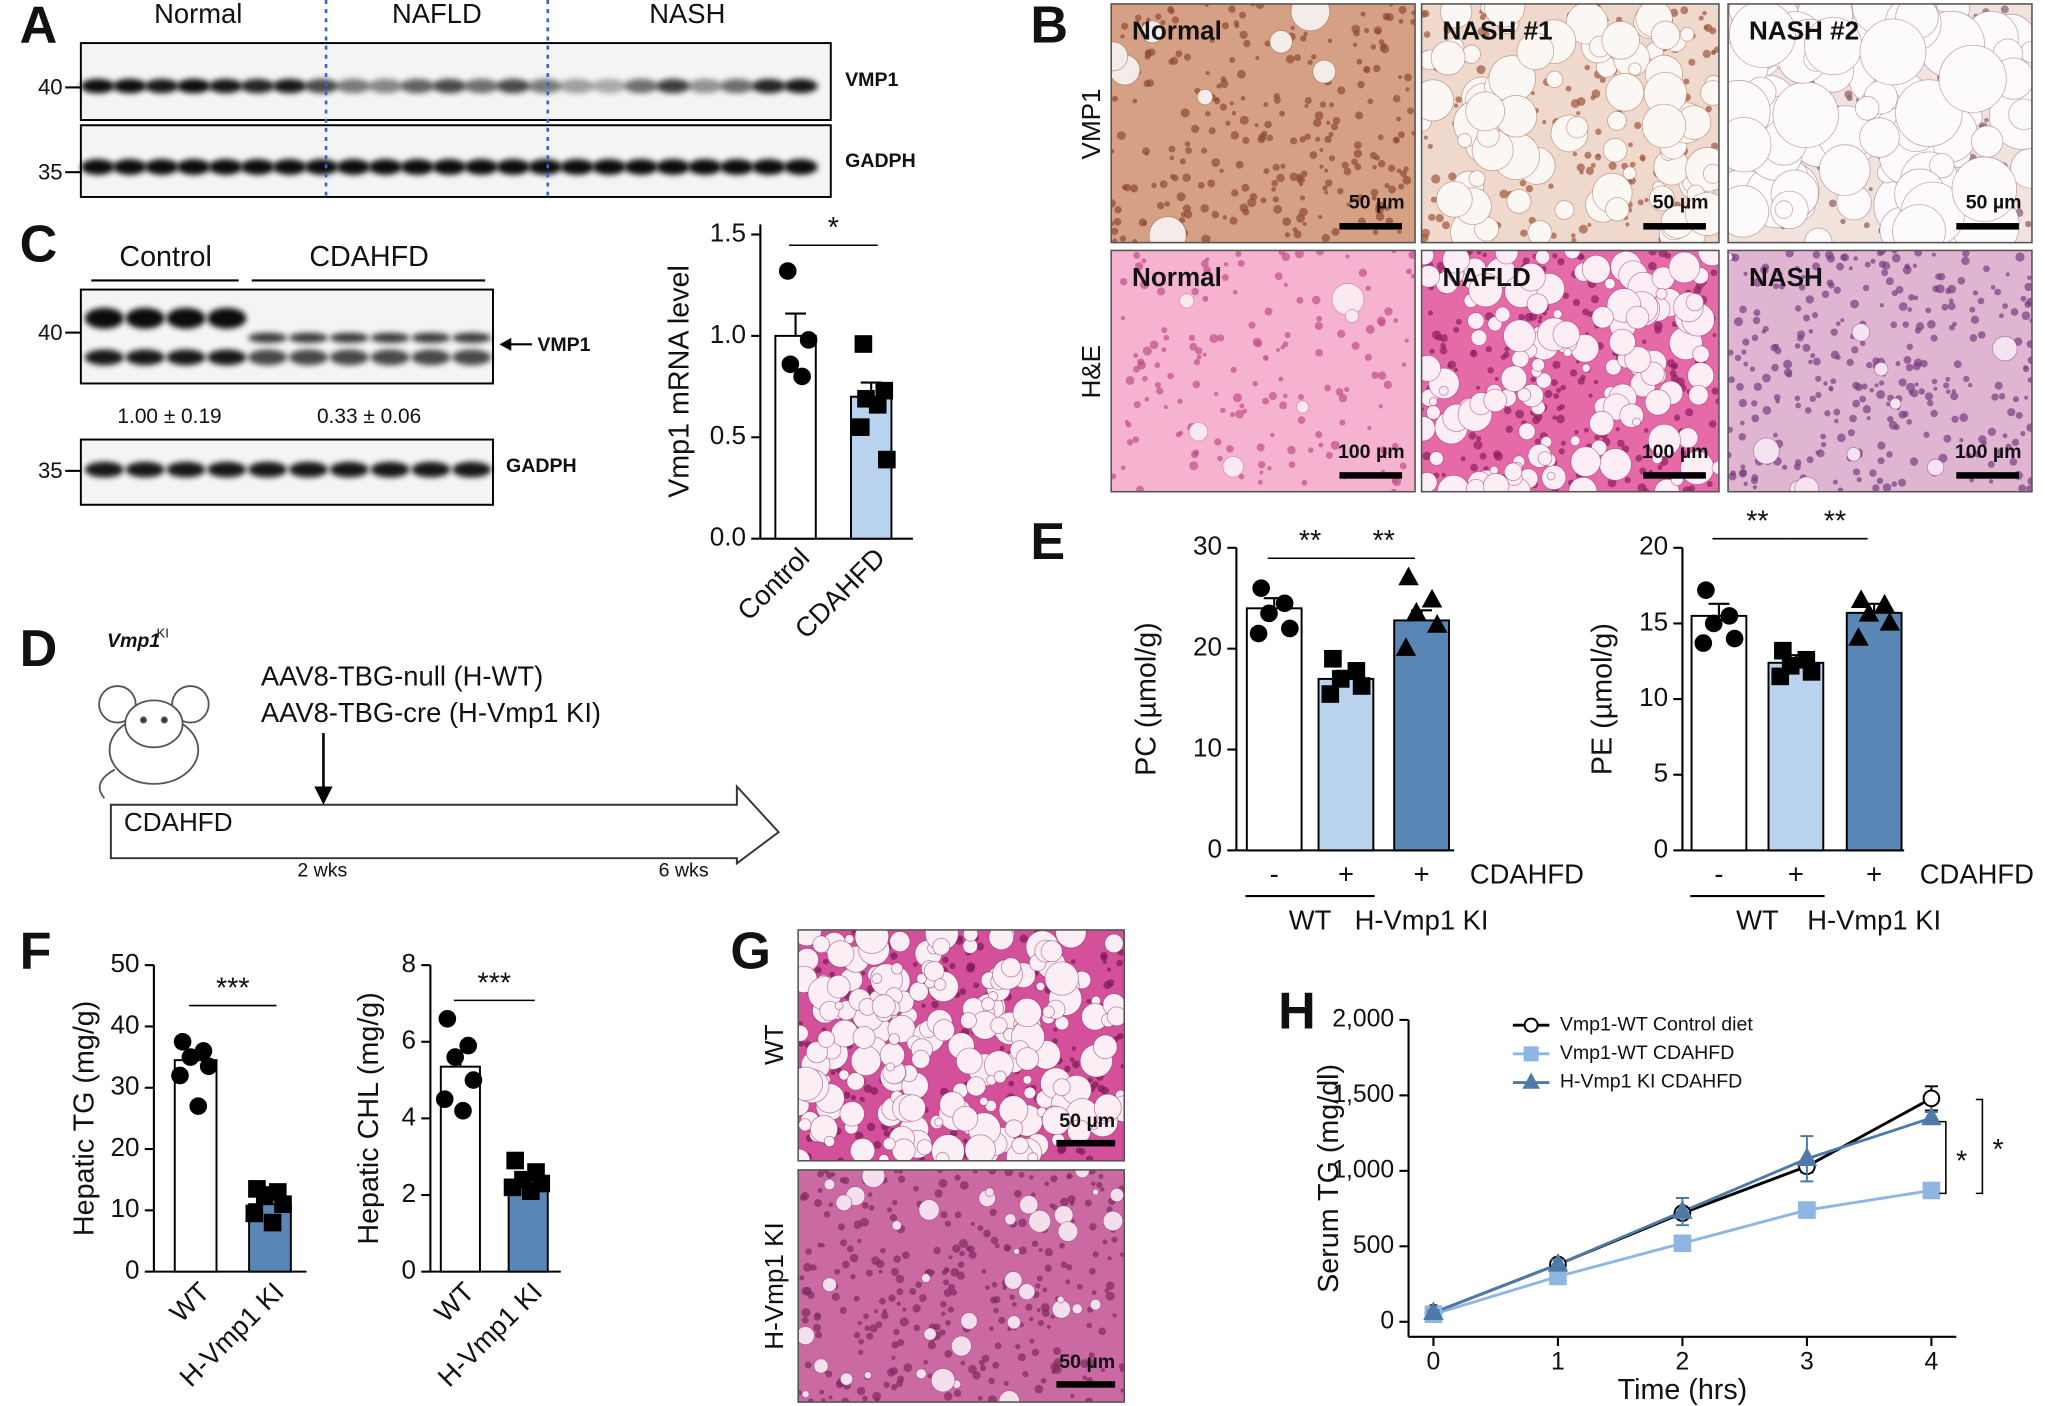  I want to click on x-tick-label: +, so click(1796, 874).